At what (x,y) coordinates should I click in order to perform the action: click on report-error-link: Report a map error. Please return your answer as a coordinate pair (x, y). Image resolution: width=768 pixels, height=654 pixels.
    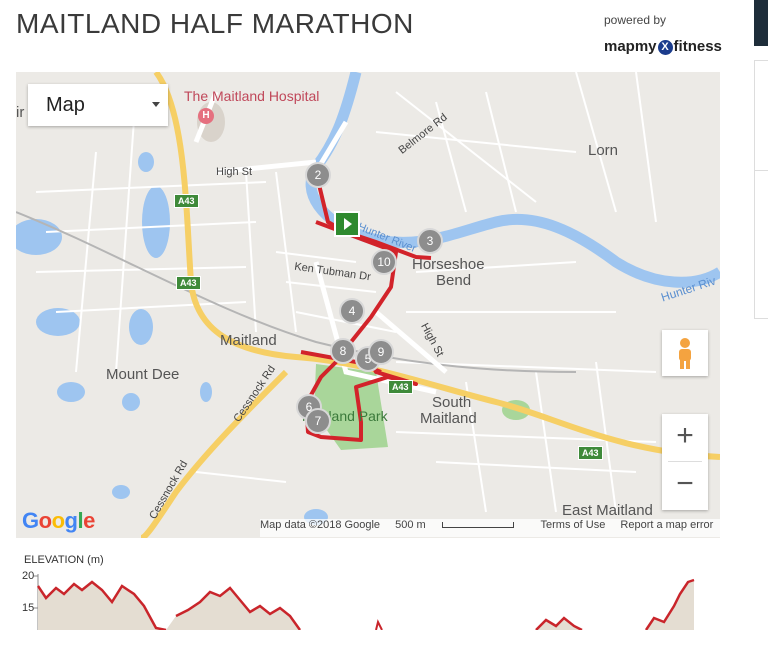
    Looking at the image, I should click on (667, 525).